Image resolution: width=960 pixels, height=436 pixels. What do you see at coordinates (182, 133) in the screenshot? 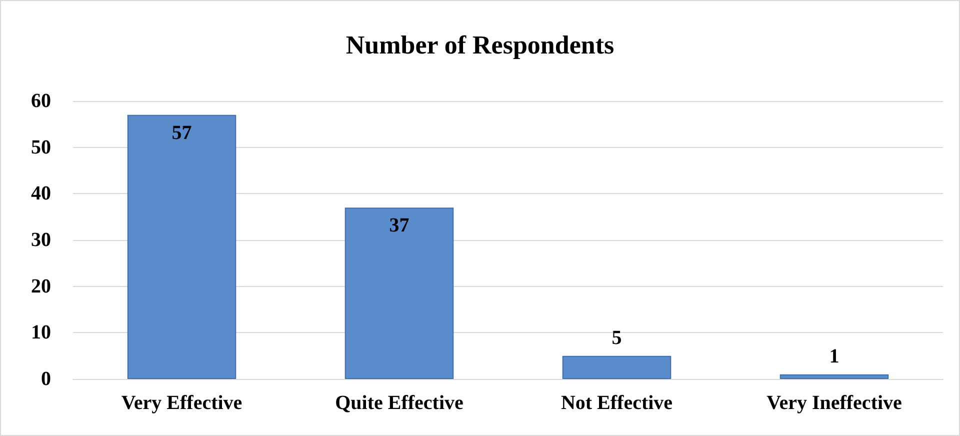
I see `data-label: 57` at bounding box center [182, 133].